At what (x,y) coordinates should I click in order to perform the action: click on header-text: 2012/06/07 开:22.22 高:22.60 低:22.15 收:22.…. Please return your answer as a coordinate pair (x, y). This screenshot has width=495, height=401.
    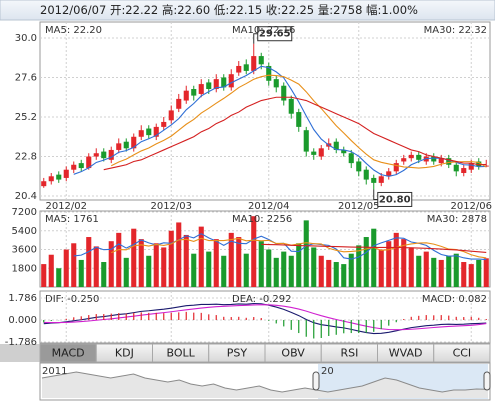
    Looking at the image, I should click on (229, 10).